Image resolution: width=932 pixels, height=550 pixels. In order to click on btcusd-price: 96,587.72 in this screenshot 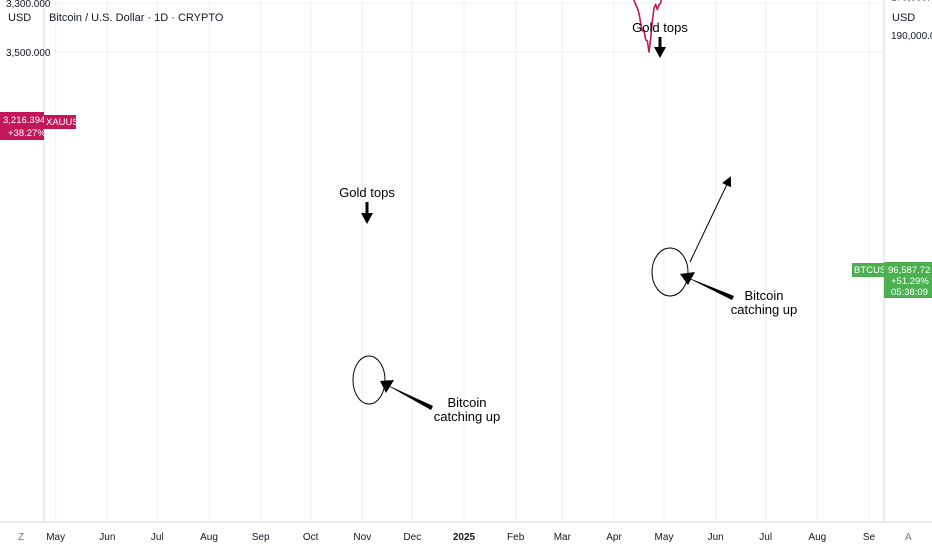, I will do `click(909, 270)`.